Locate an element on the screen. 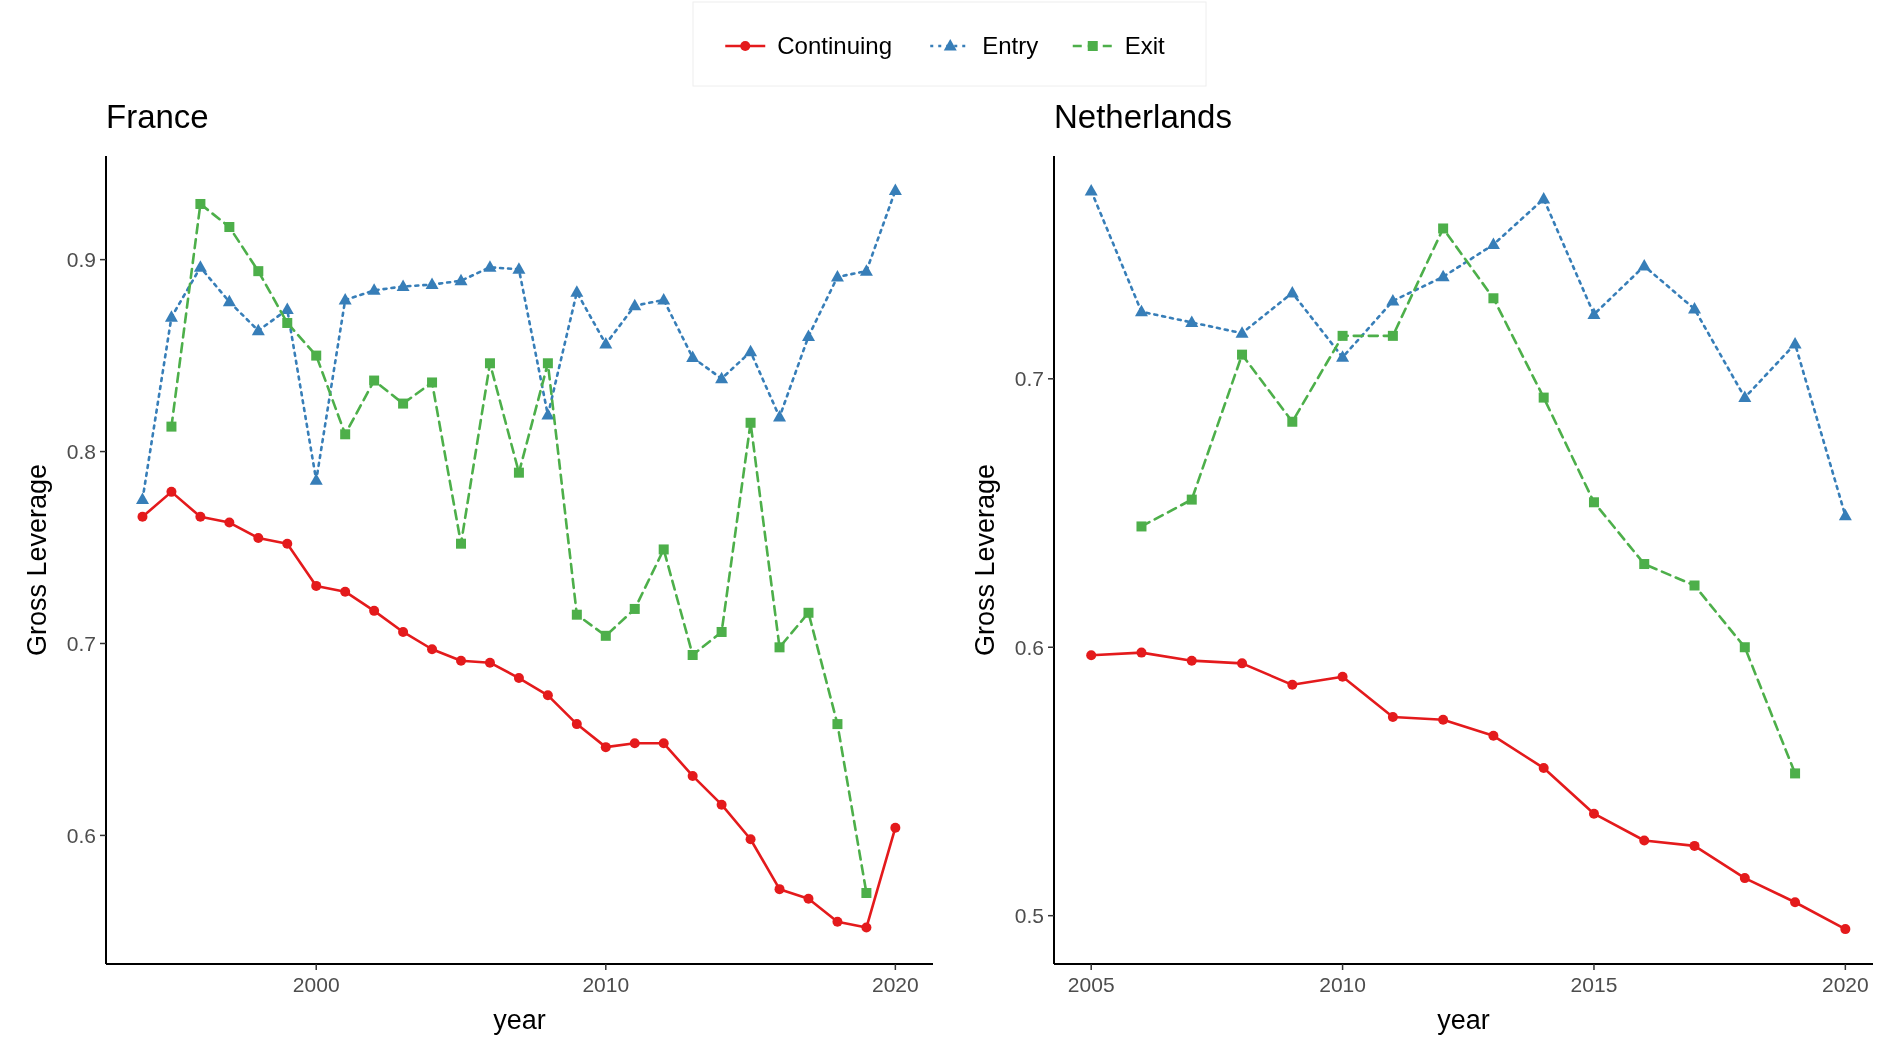 This screenshot has height=1045, width=1885. y-tick-label: 0.7 is located at coordinates (81, 643).